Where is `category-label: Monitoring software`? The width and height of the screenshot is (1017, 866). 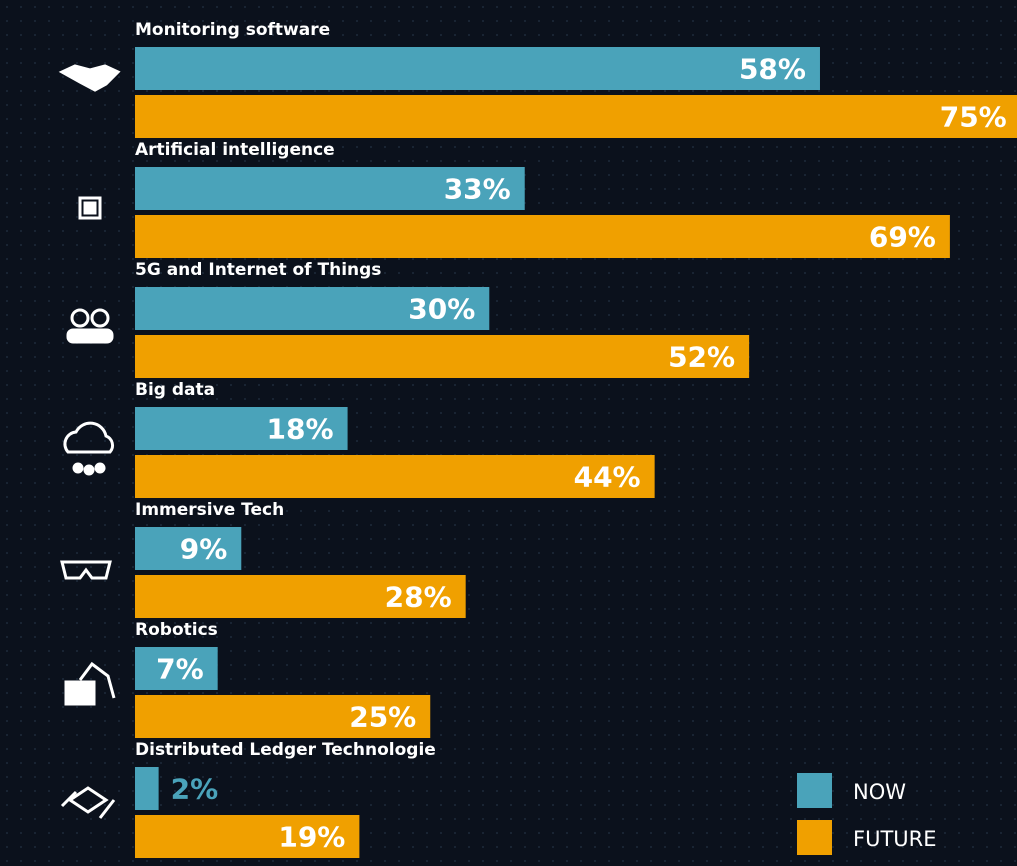 category-label: Monitoring software is located at coordinates (232, 30).